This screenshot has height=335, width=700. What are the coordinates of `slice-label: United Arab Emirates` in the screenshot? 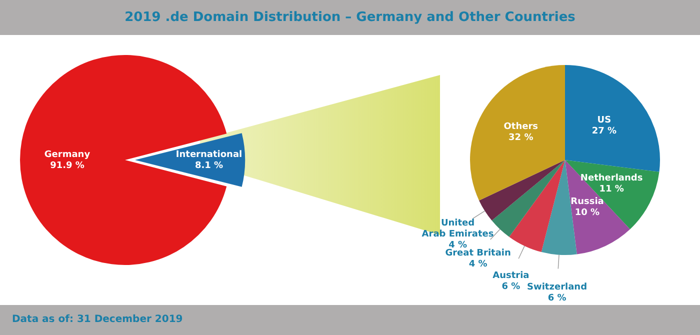 It's located at (458, 229).